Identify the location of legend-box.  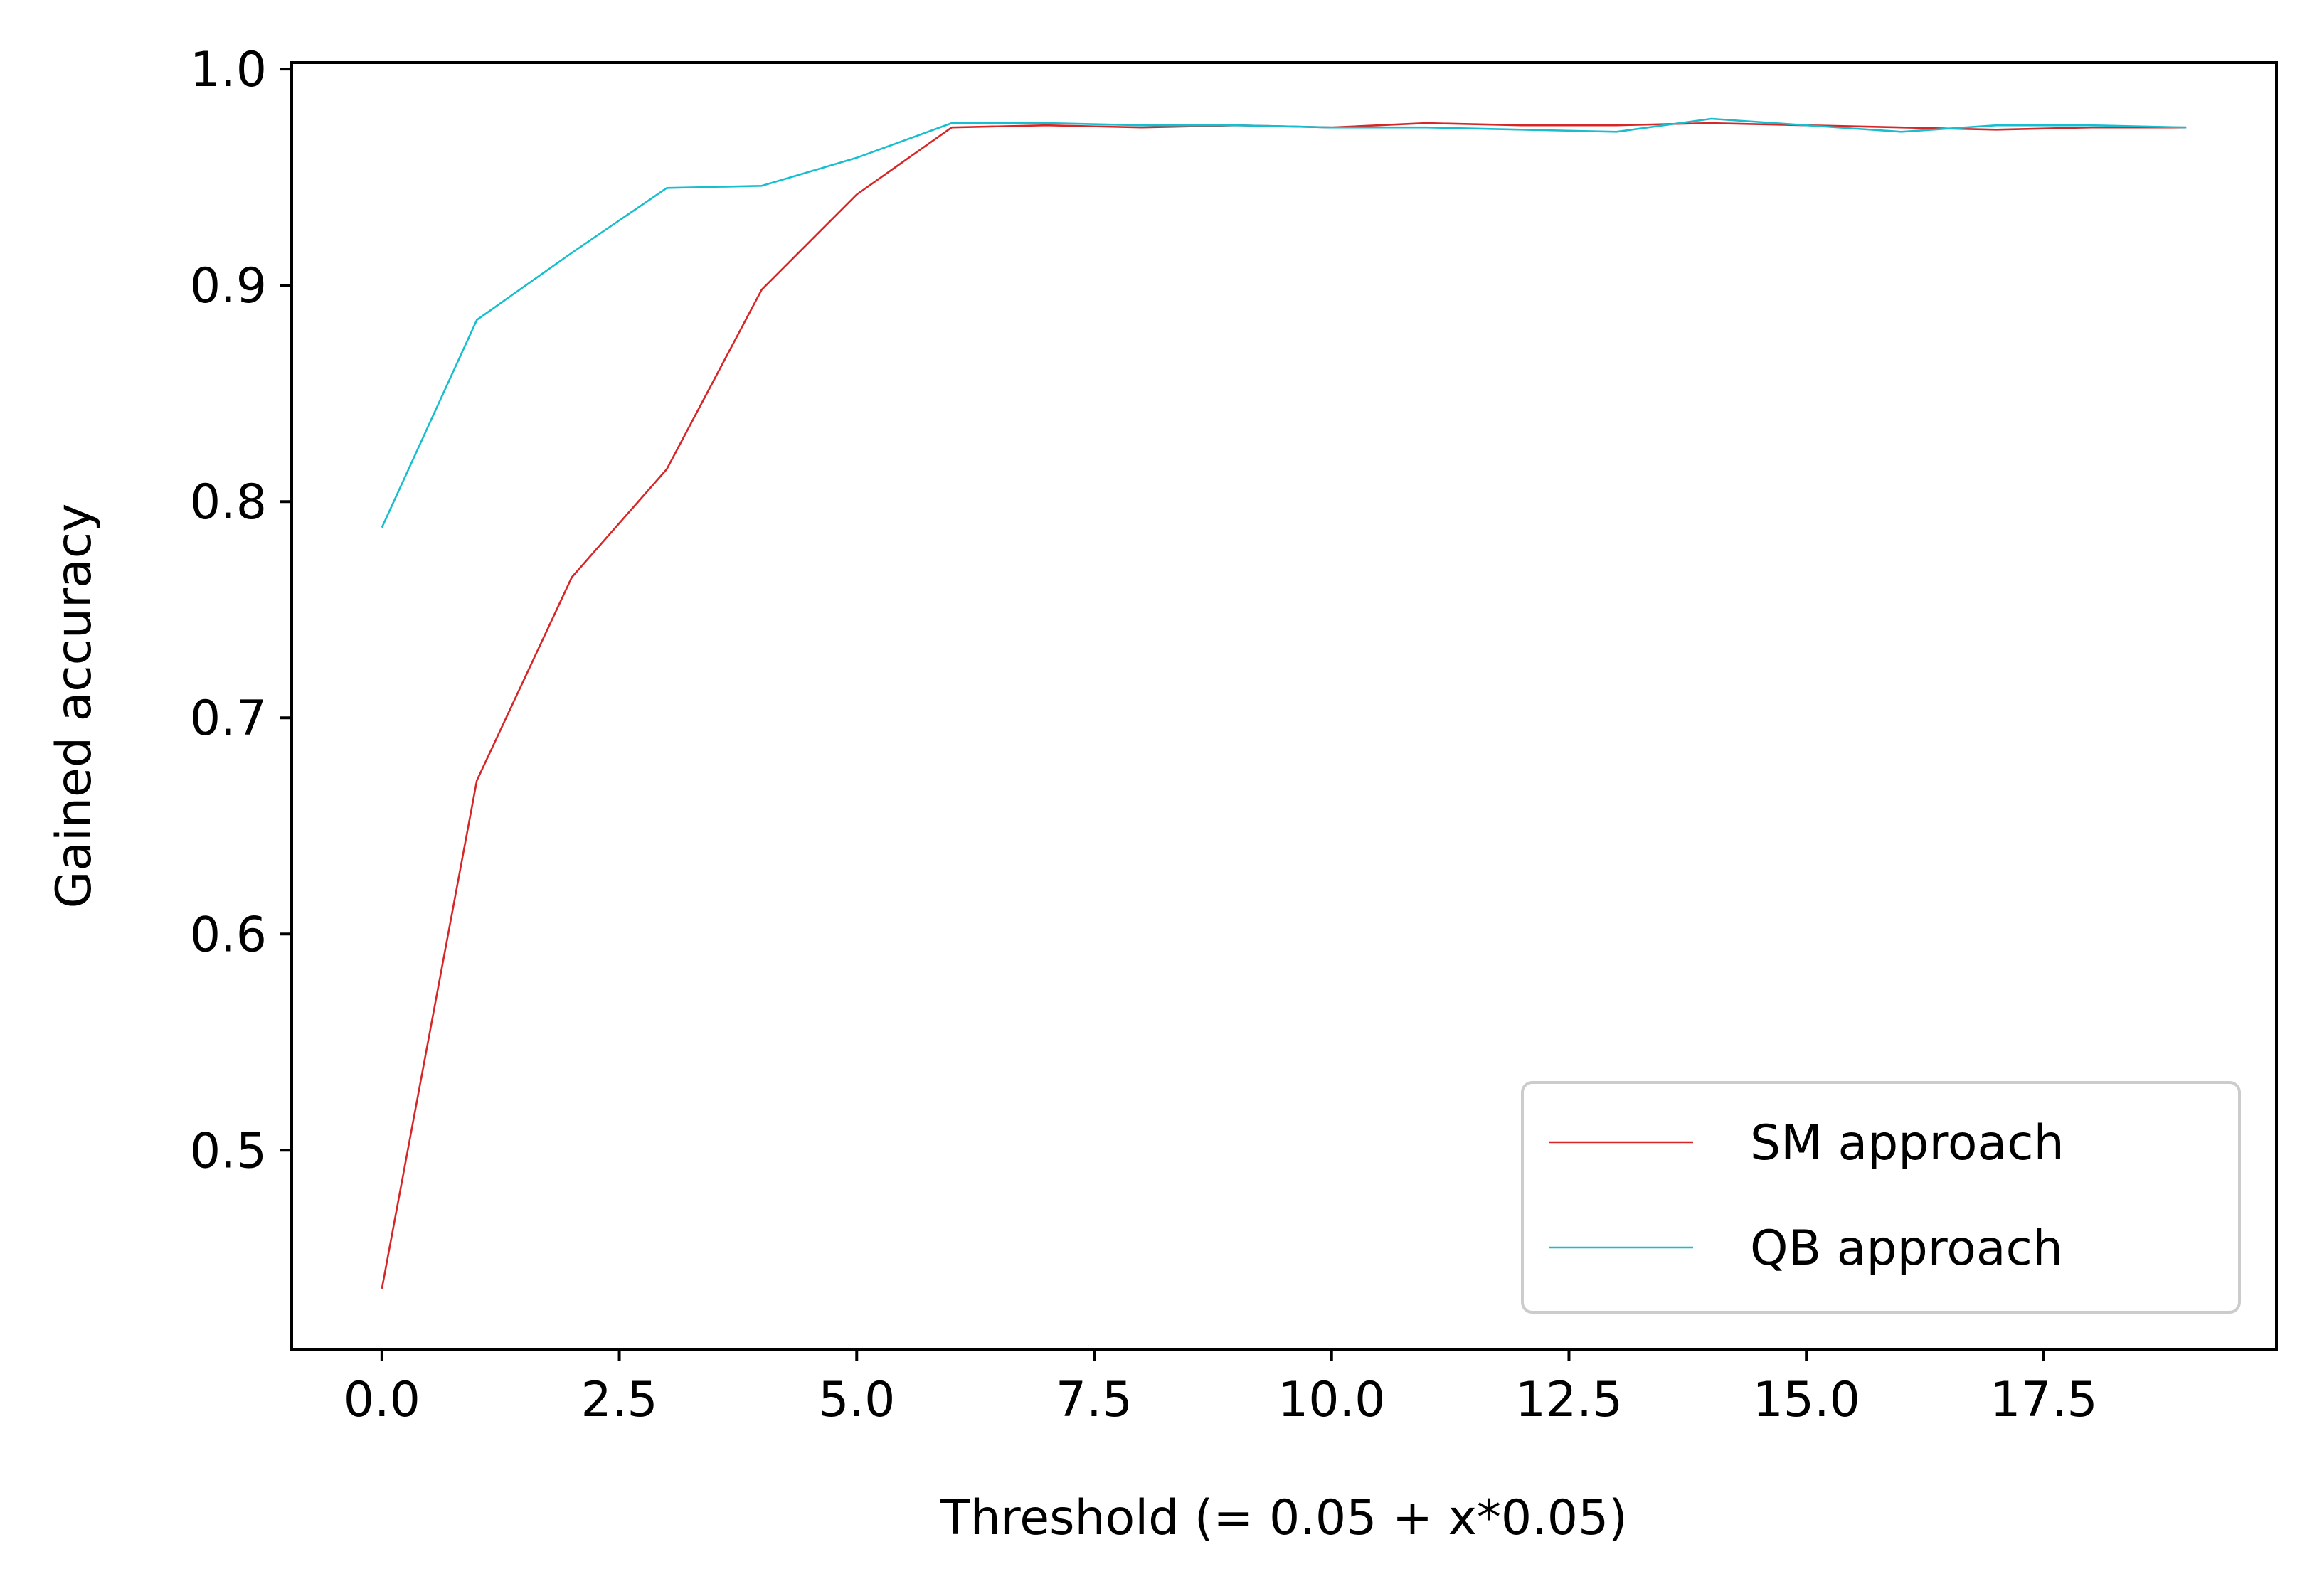
(1881, 1197).